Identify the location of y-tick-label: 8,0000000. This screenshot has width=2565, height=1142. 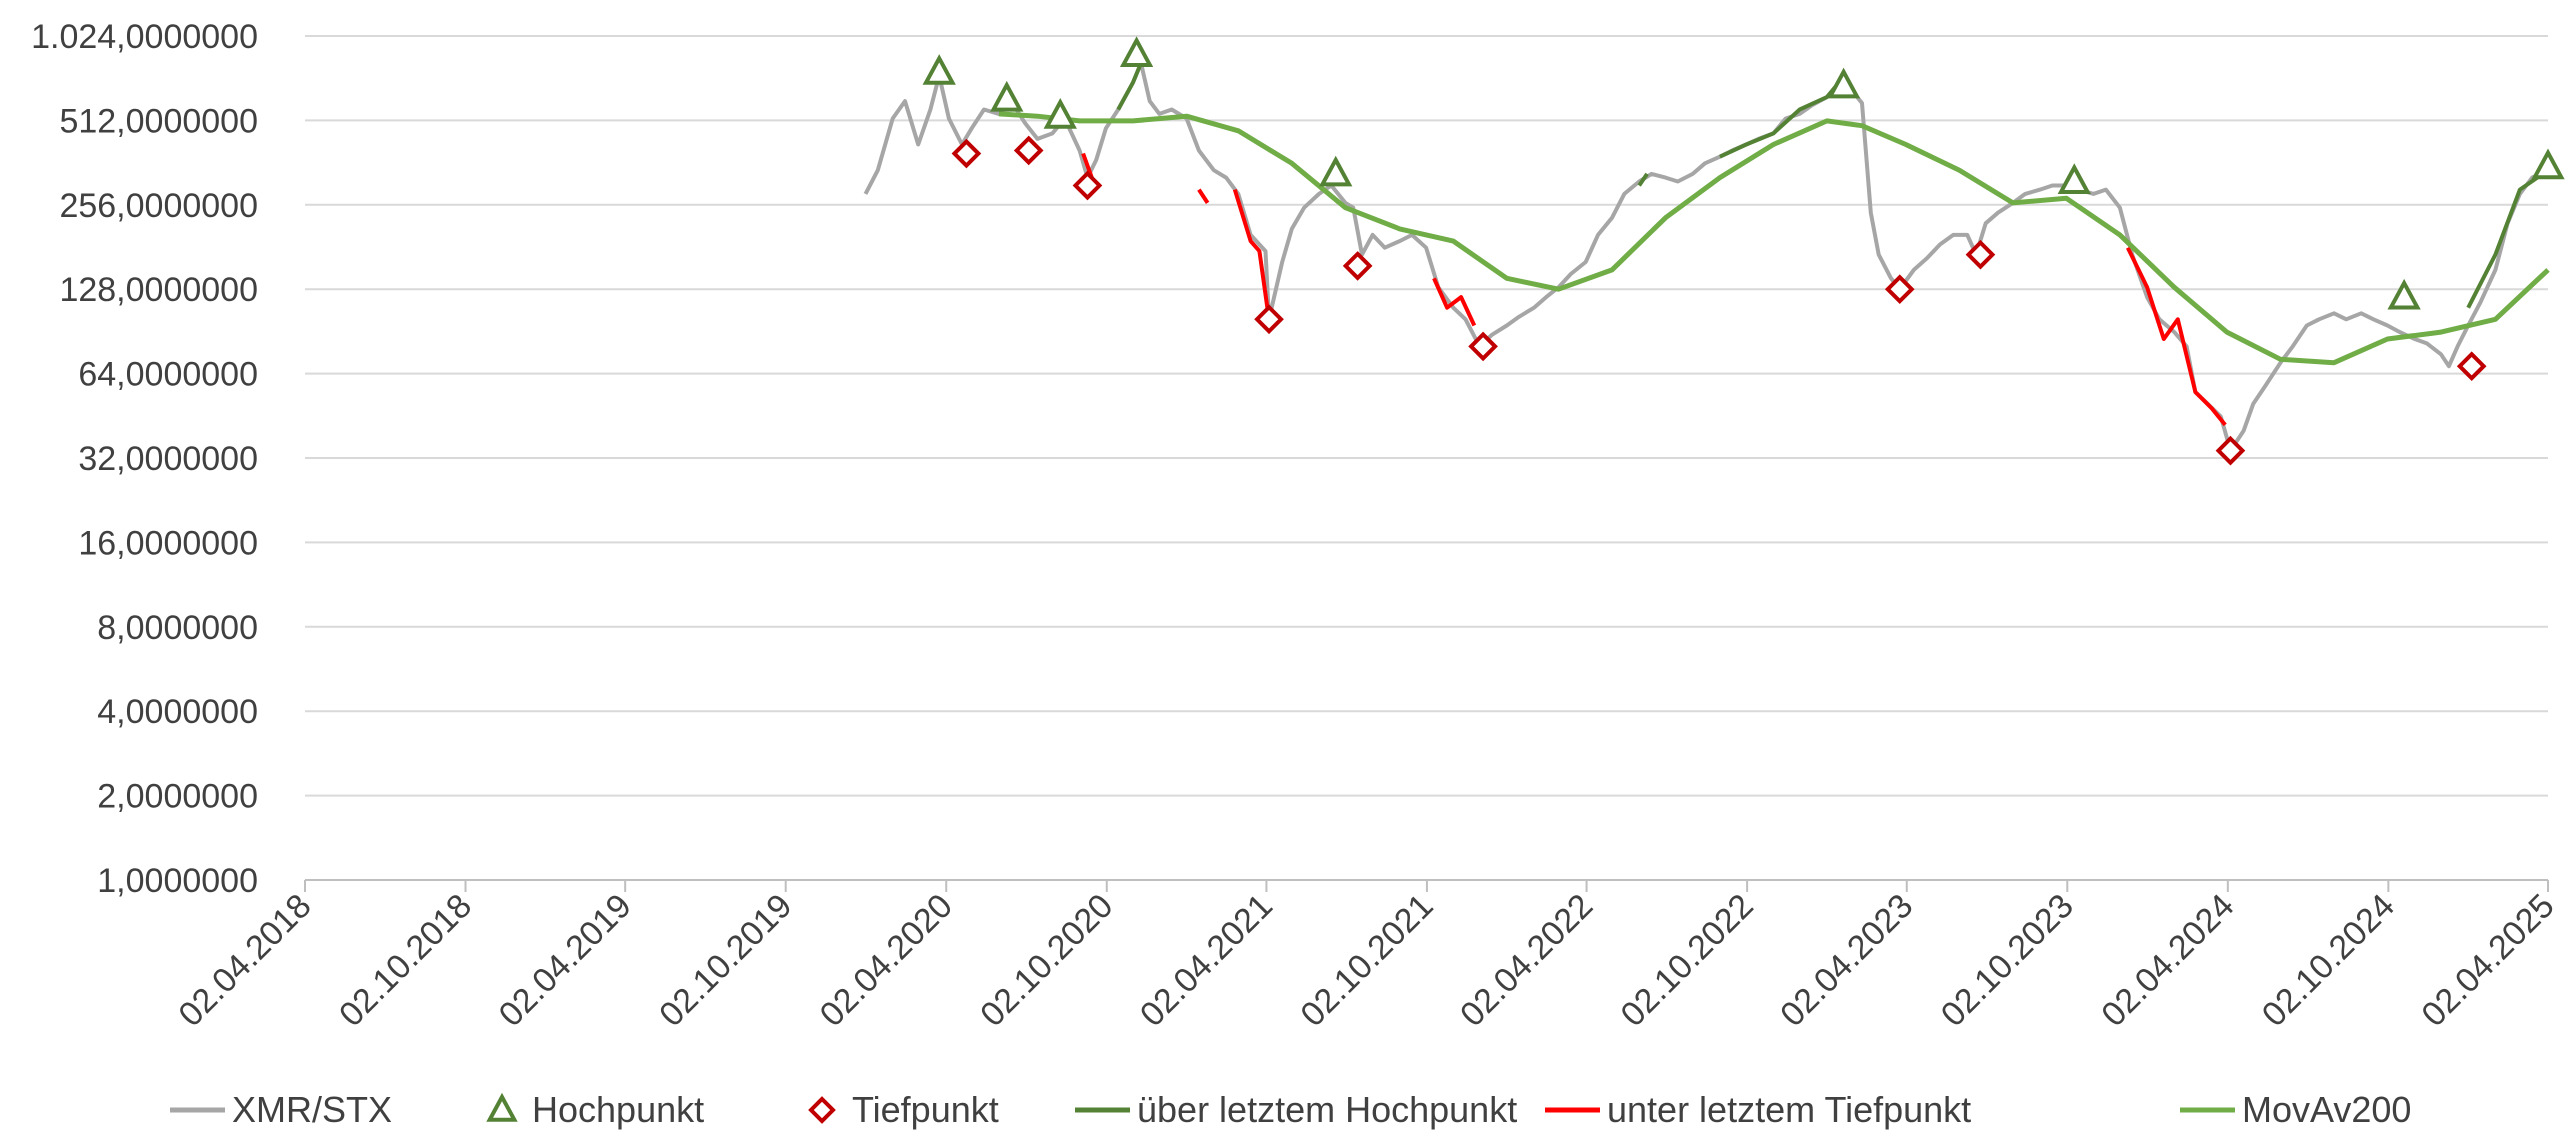
(177, 628).